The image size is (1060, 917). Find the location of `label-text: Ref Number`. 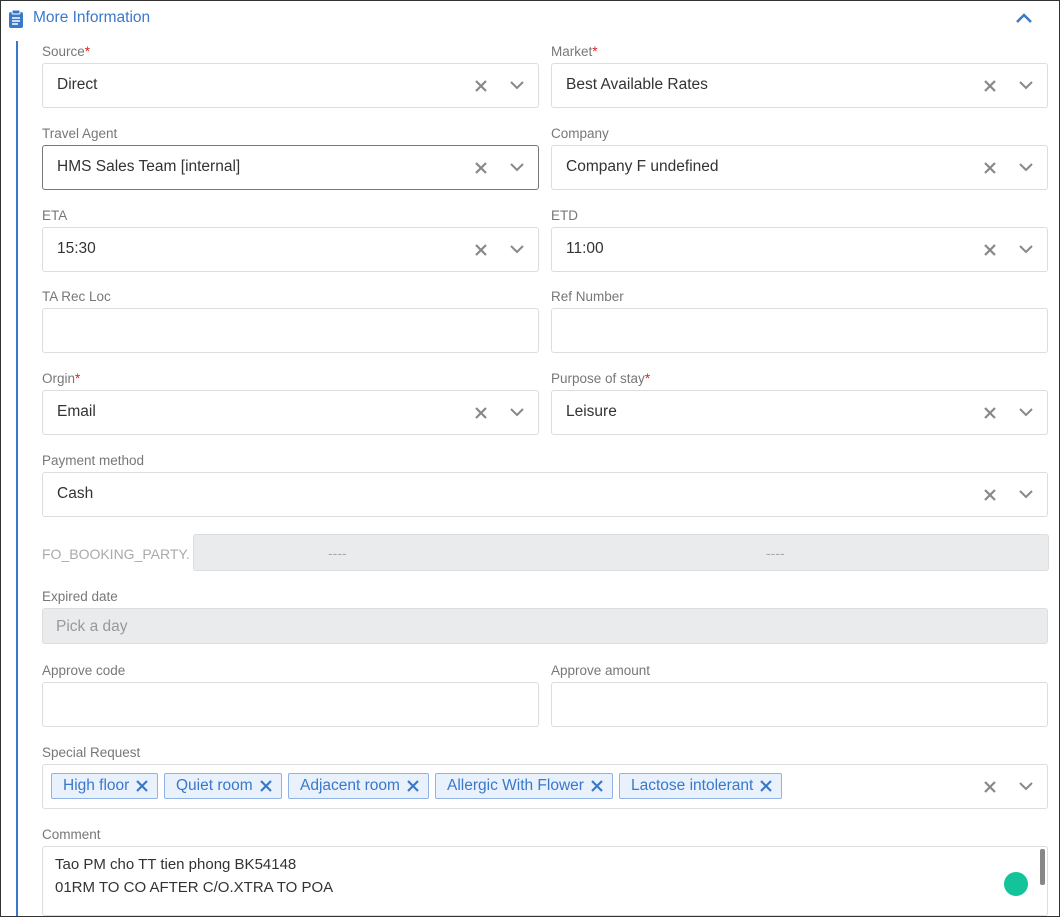

label-text: Ref Number is located at coordinates (587, 296).